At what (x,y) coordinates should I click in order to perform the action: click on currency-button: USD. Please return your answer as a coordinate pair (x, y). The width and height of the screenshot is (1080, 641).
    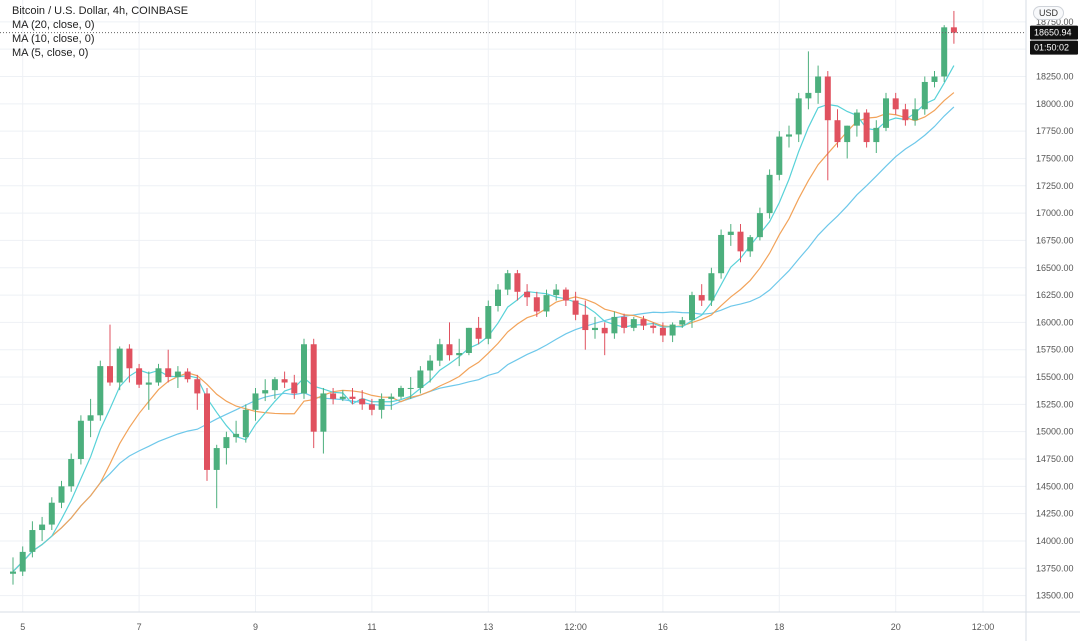
    Looking at the image, I should click on (1048, 13).